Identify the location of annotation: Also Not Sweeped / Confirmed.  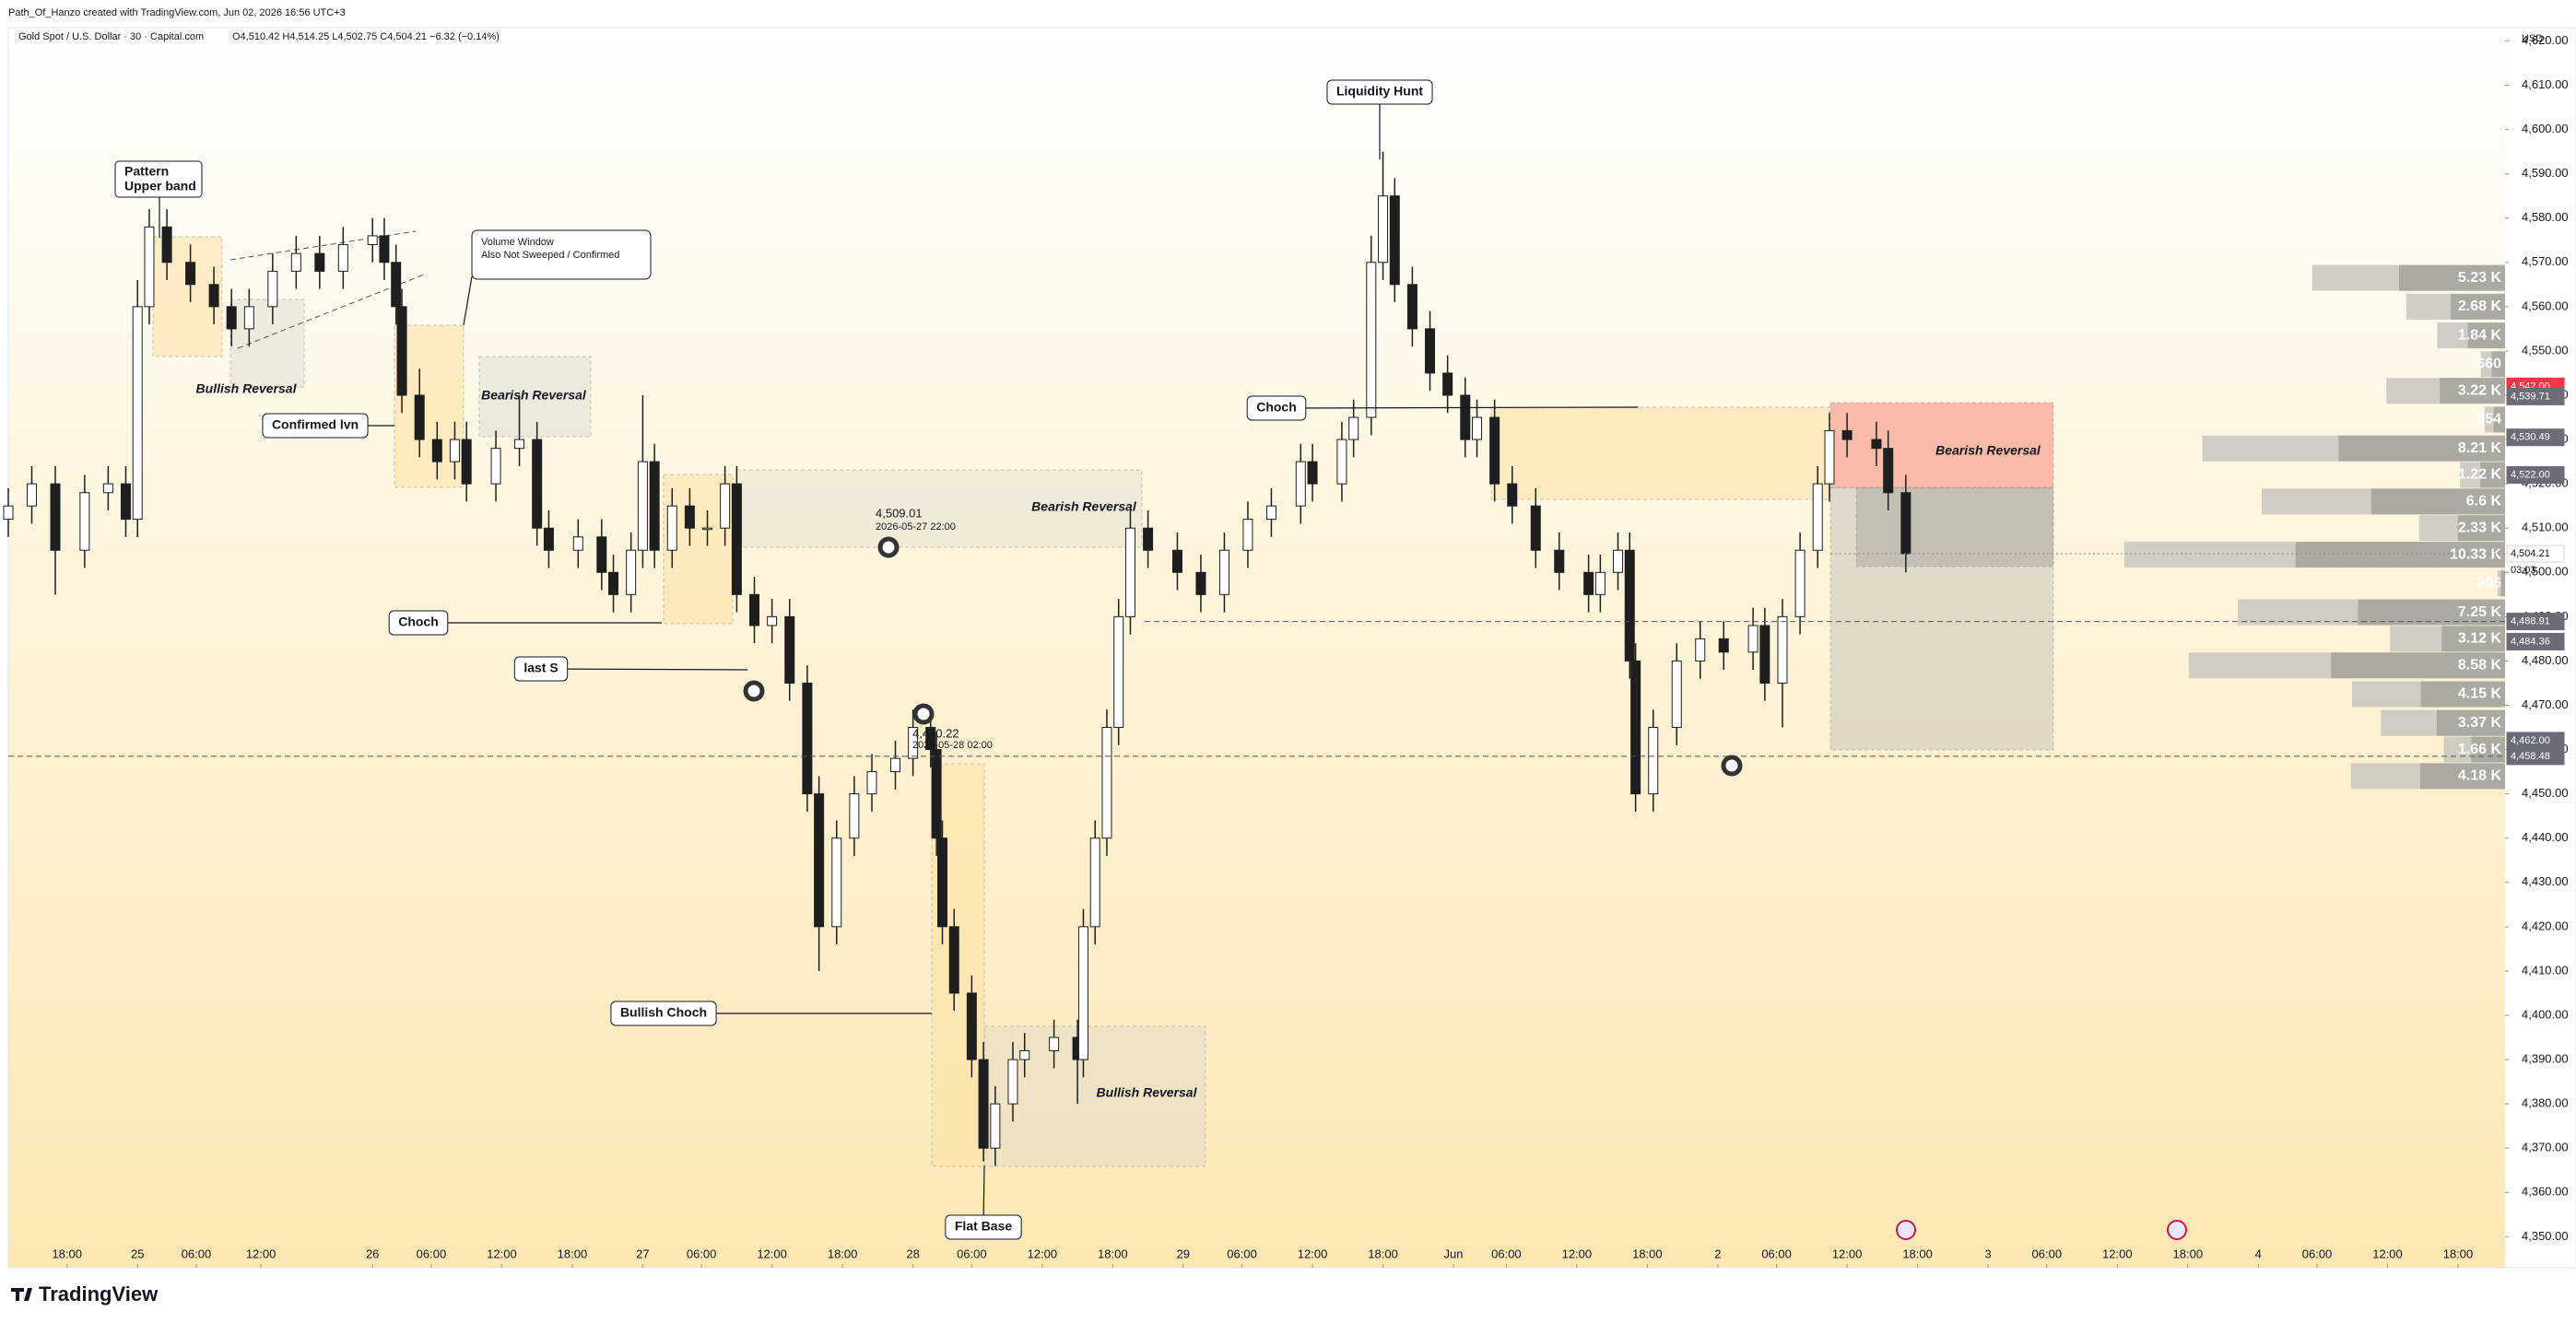
(550, 255).